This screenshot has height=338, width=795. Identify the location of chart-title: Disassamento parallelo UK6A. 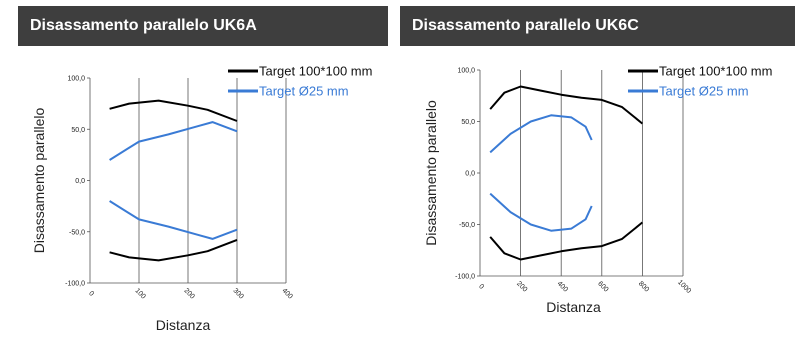
(203, 26).